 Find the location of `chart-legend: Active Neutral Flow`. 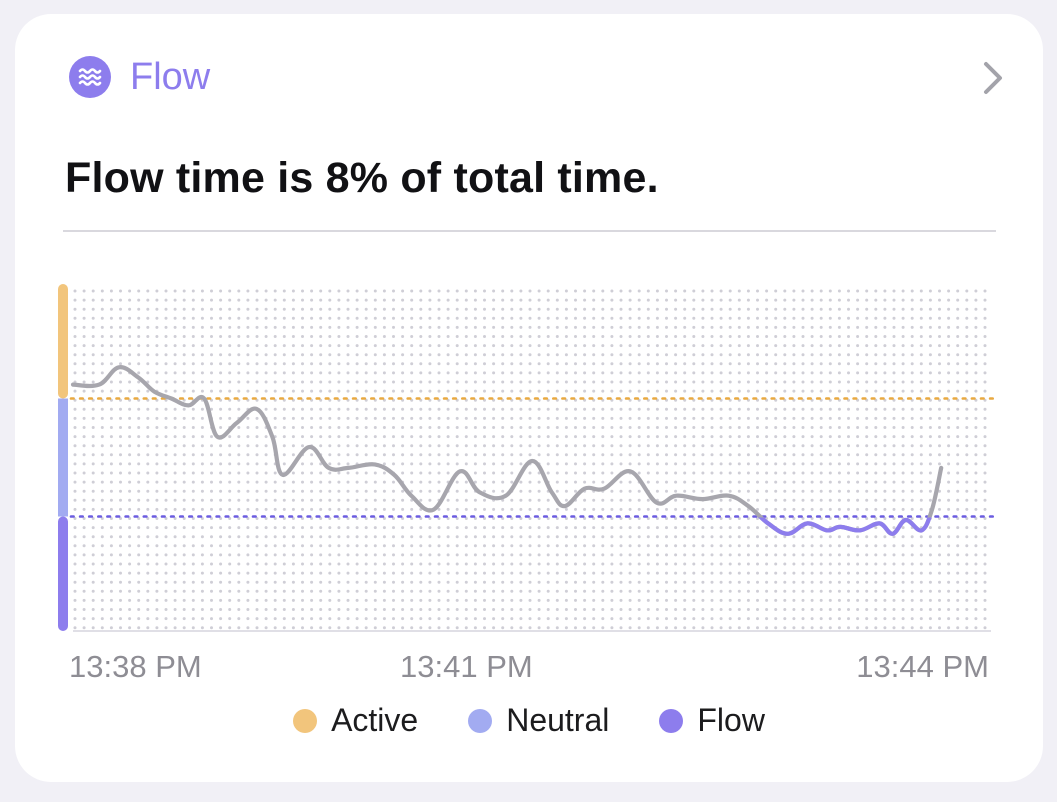

chart-legend: Active Neutral Flow is located at coordinates (529, 720).